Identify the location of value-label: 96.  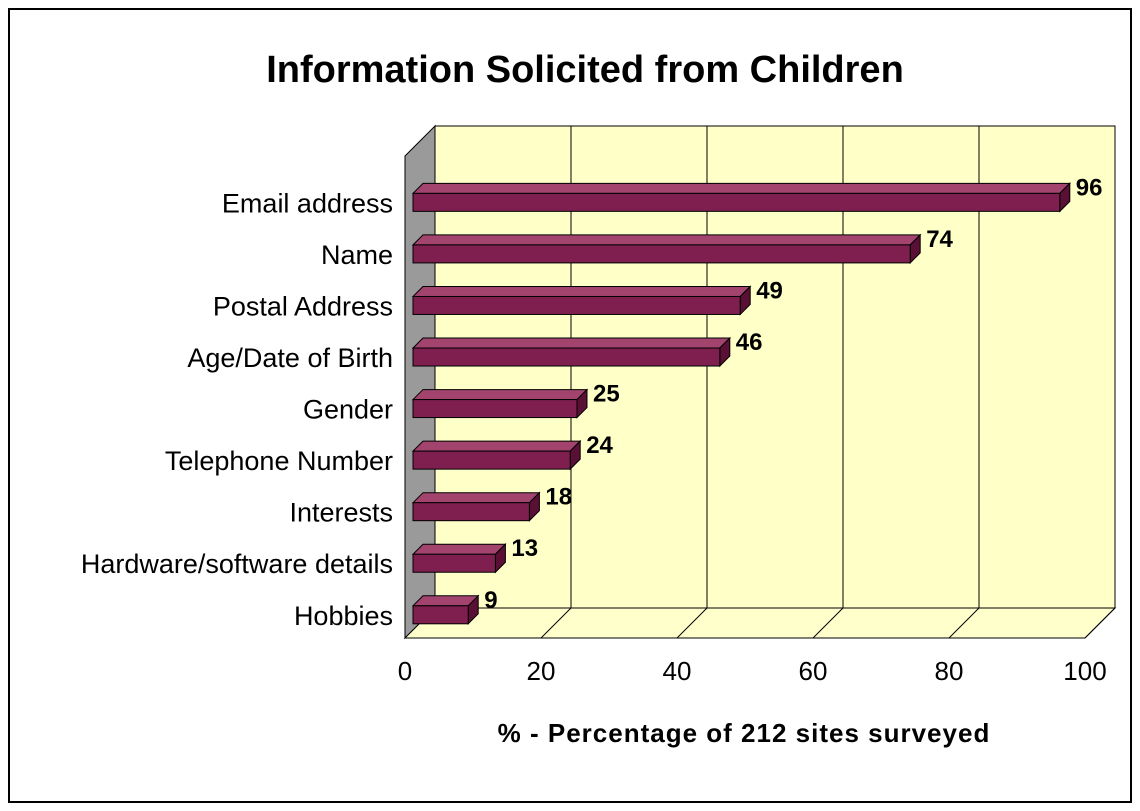
(1089, 187).